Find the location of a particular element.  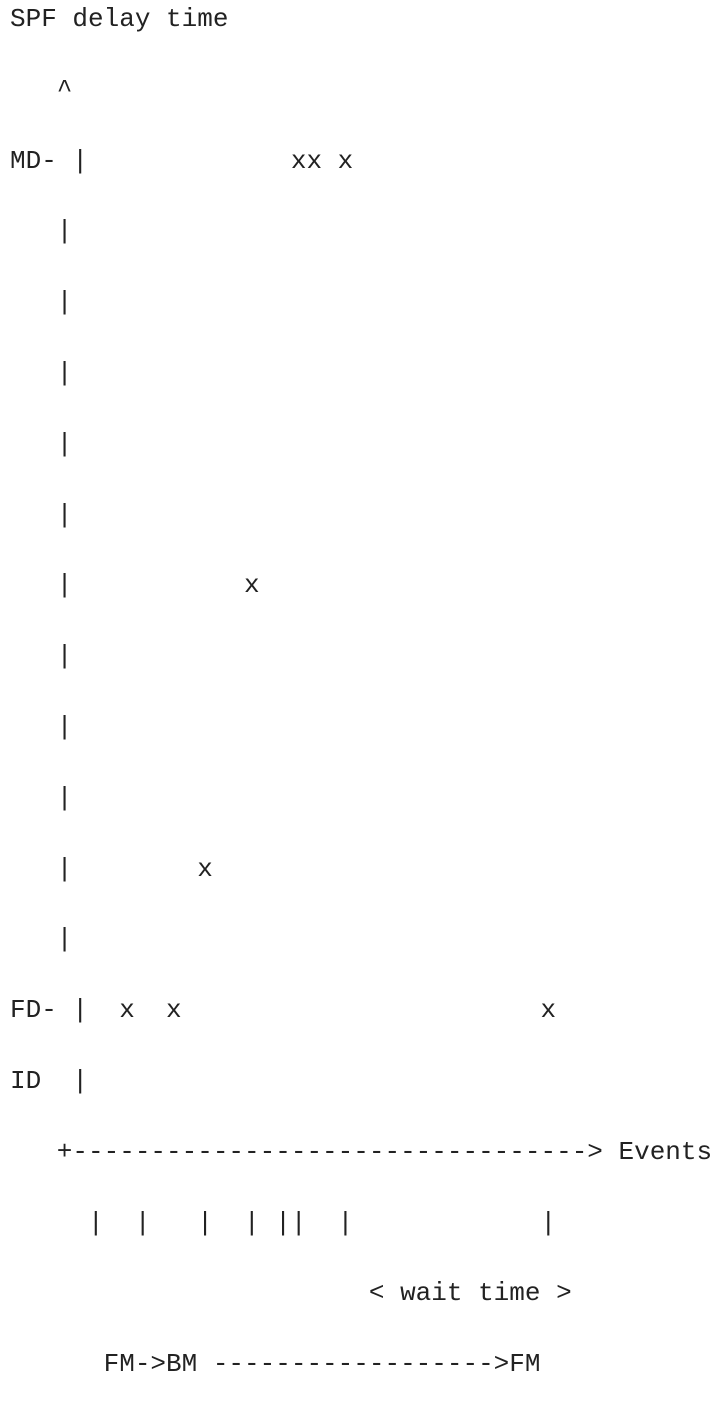

diagram-line-md-level: MD- | xx x is located at coordinates (182, 160).